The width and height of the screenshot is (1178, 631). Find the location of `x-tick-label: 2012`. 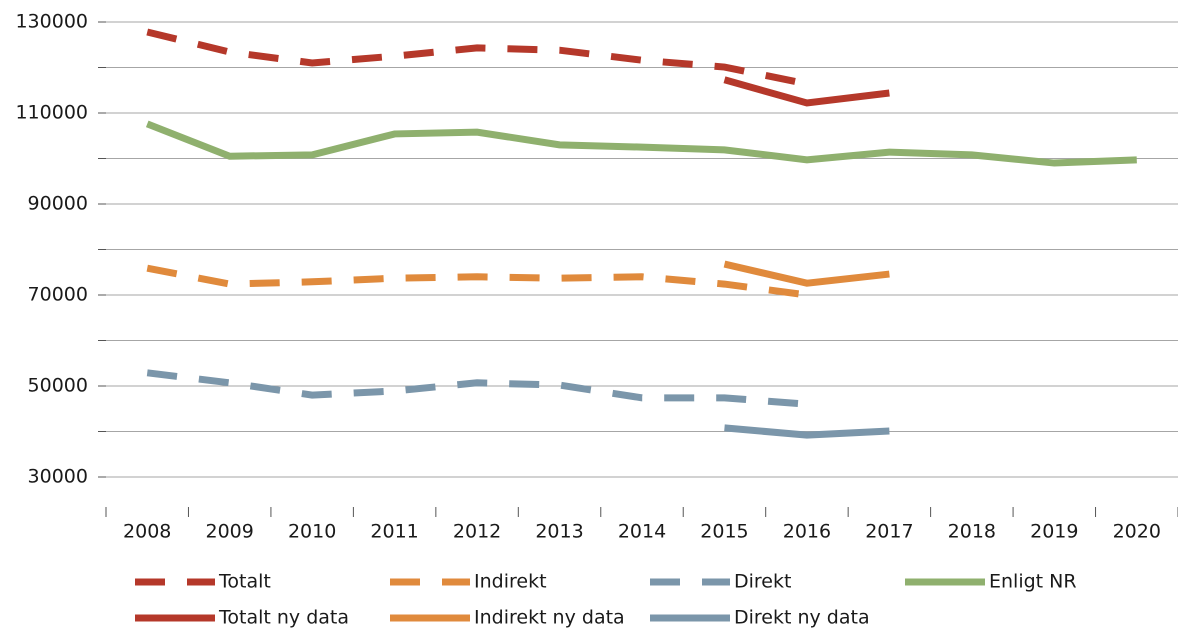

x-tick-label: 2012 is located at coordinates (477, 532).